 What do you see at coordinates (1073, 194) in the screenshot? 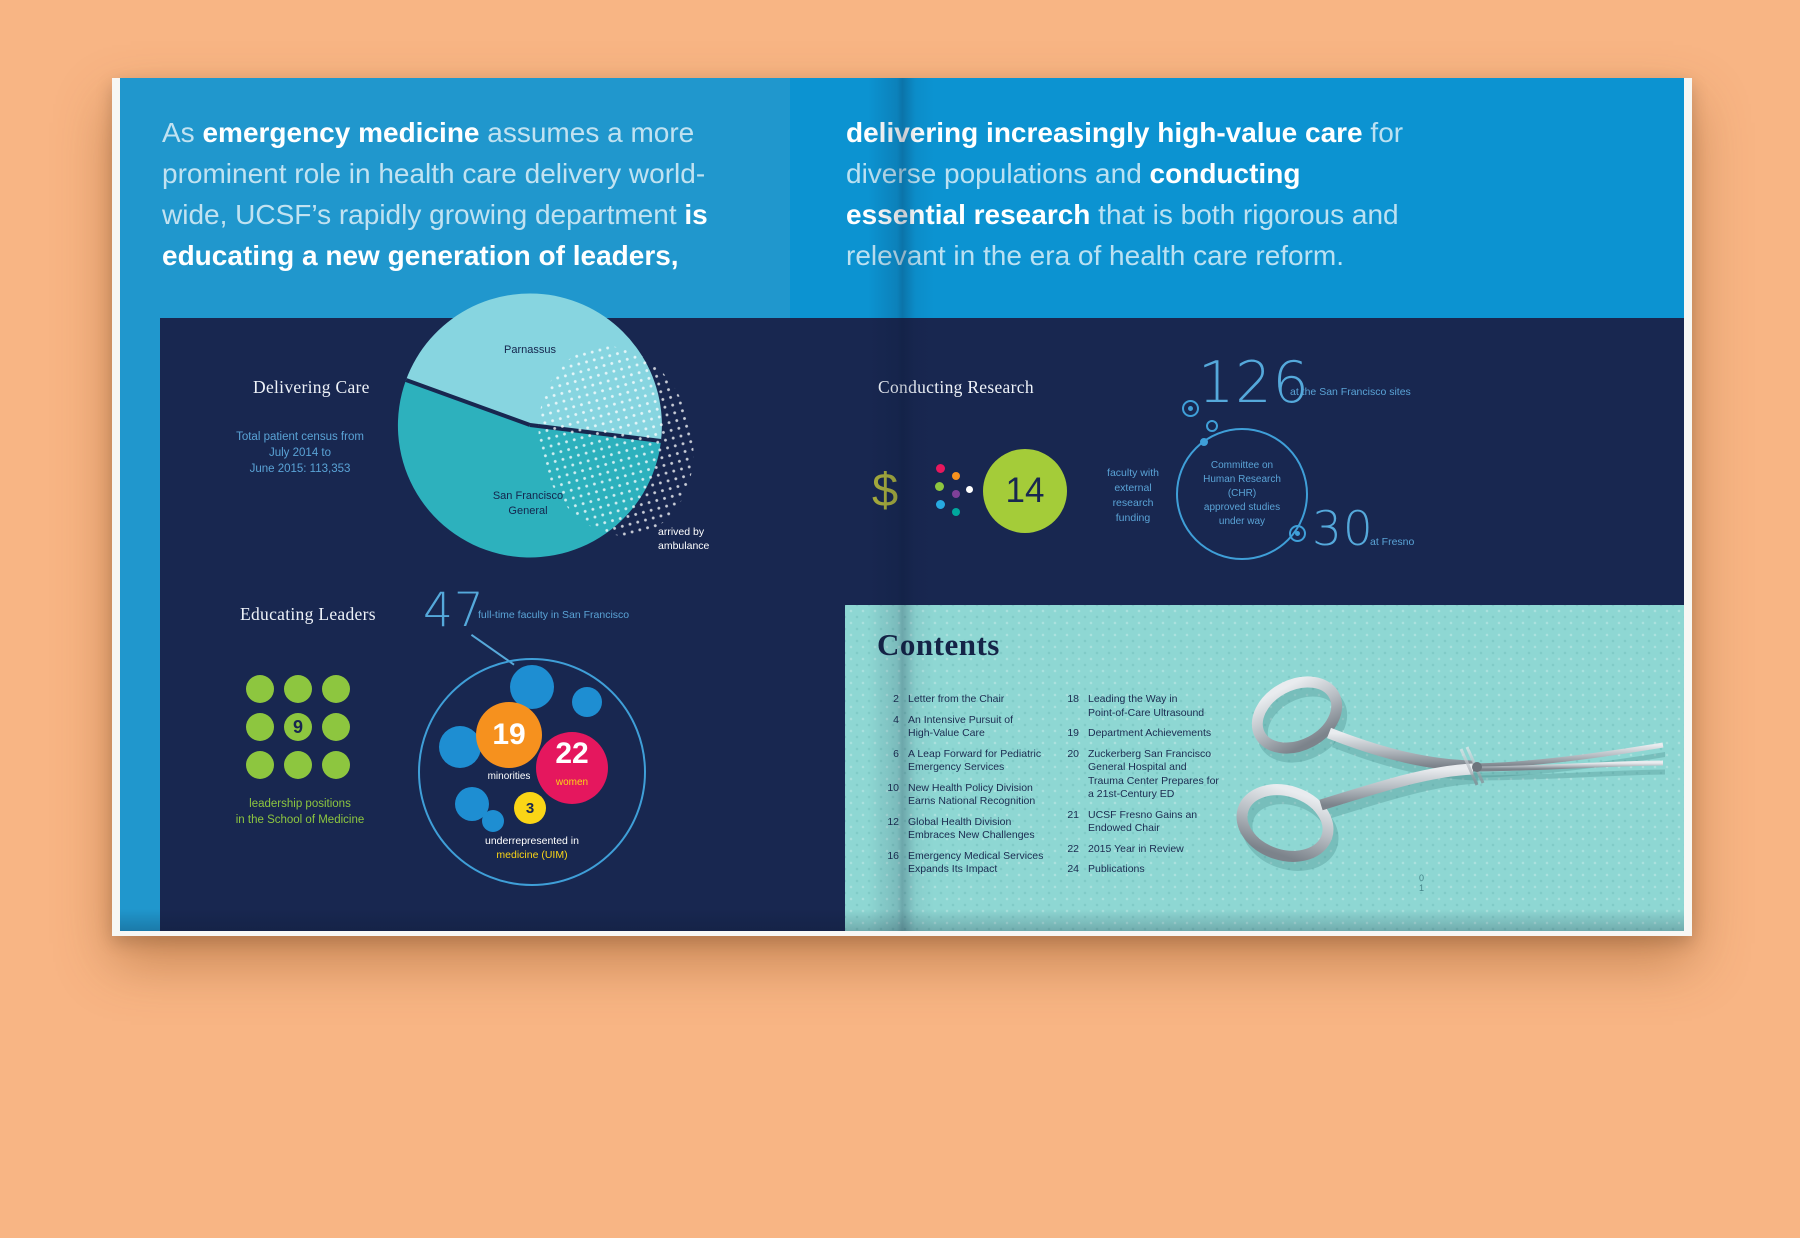
I see `intro-text-emphasis: conducting essential research` at bounding box center [1073, 194].